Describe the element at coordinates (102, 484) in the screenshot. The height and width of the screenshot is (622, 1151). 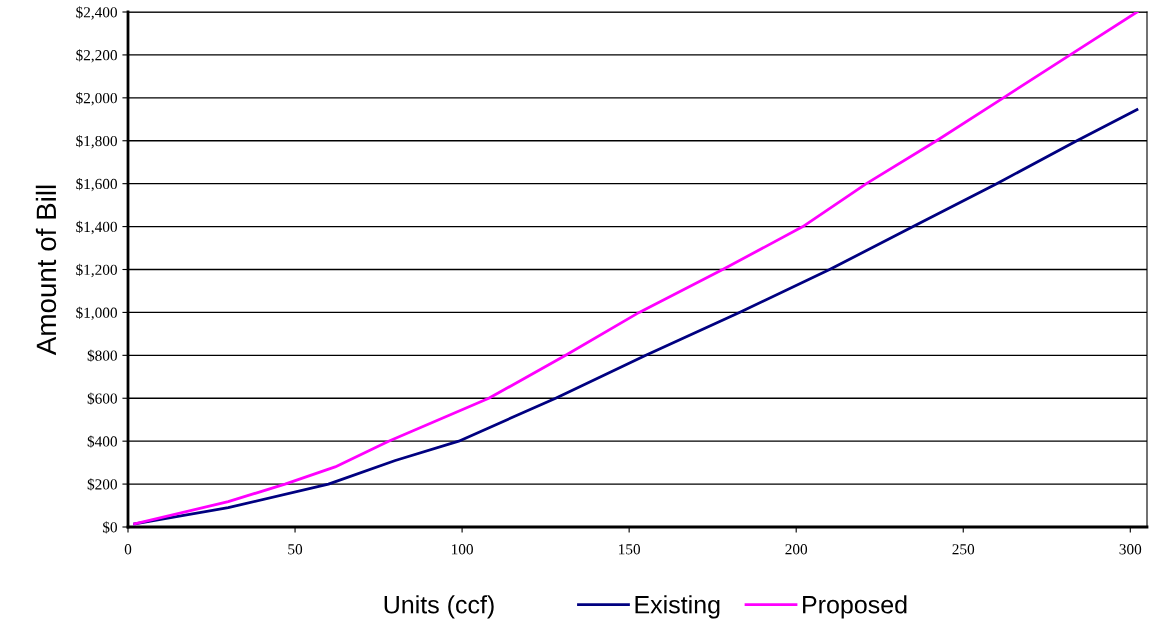
I see `y-tick-label: $200` at that location.